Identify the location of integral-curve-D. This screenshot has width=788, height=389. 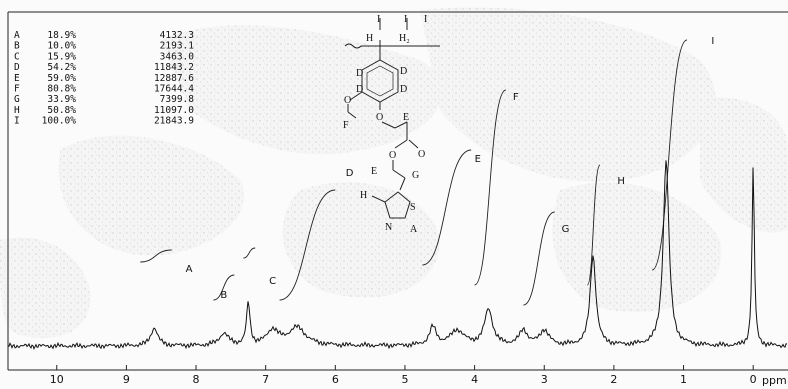
(307, 245).